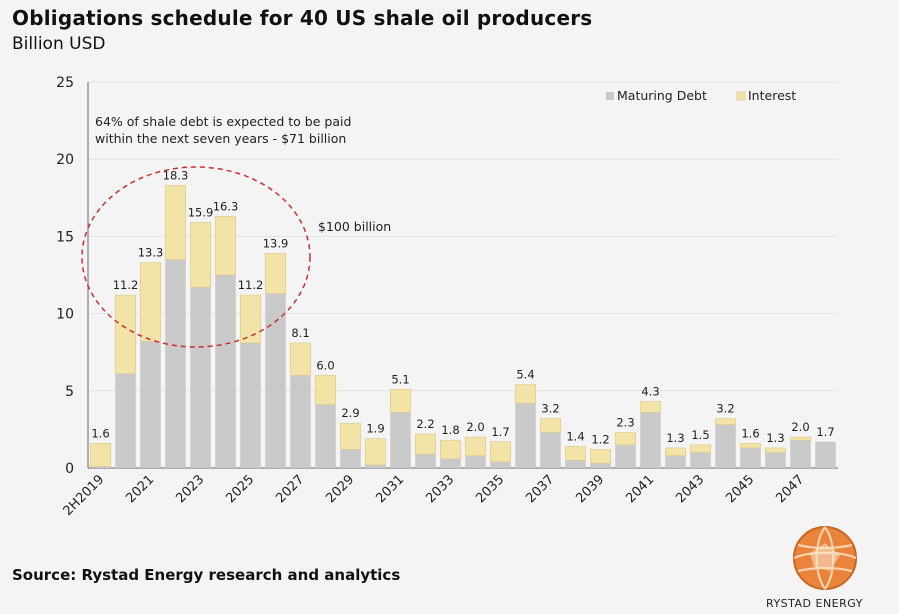  Describe the element at coordinates (350, 413) in the screenshot. I see `bar-total-label: 2.9` at that location.